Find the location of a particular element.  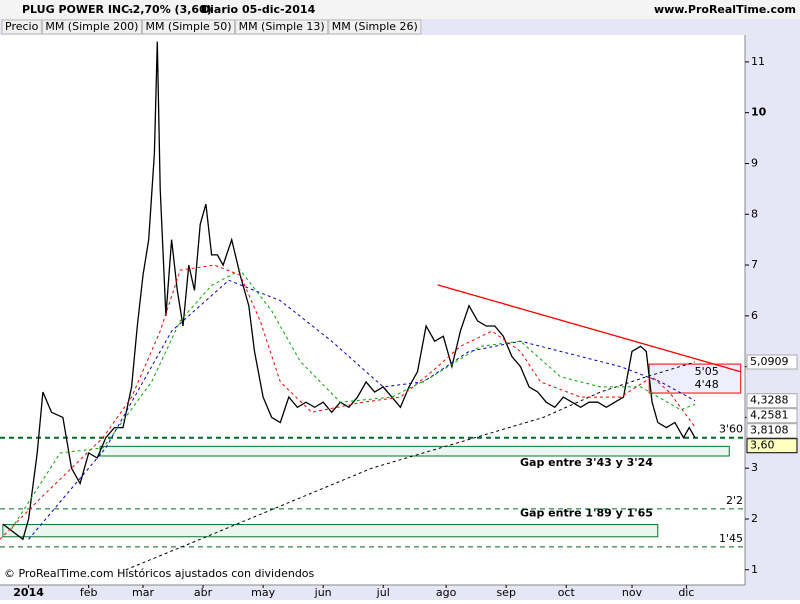

last-value-label: 4,3288 is located at coordinates (769, 400).